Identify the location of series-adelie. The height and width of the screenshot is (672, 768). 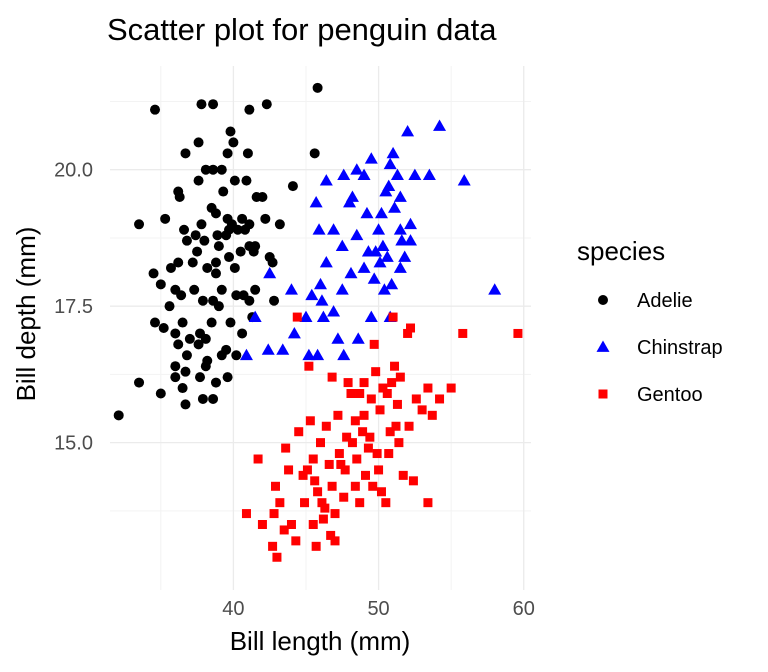
(218, 251).